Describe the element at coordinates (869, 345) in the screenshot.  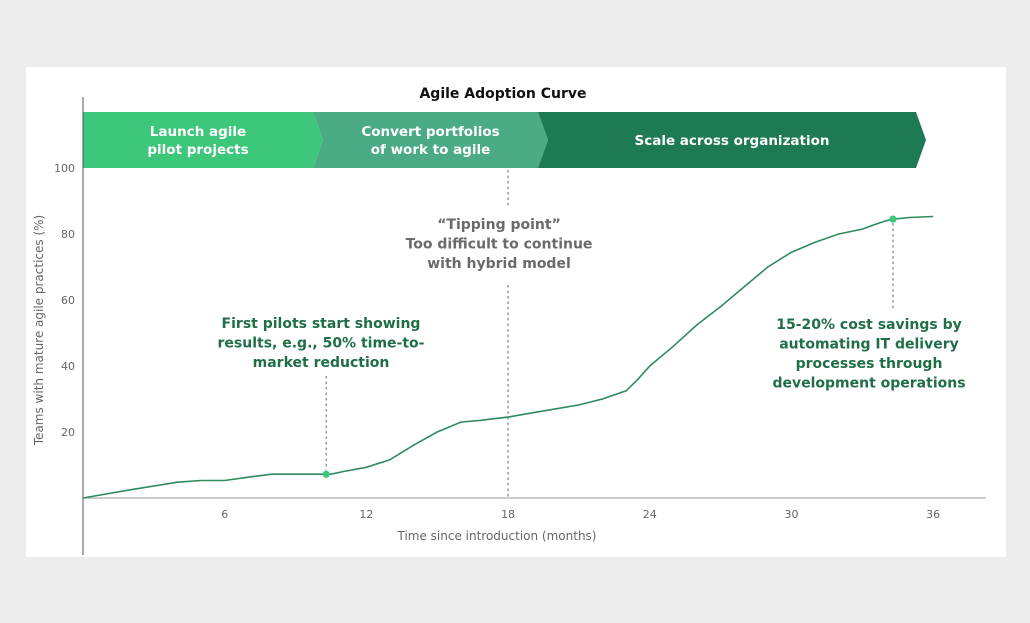
I see `annotation-text-3: automating IT delivery` at that location.